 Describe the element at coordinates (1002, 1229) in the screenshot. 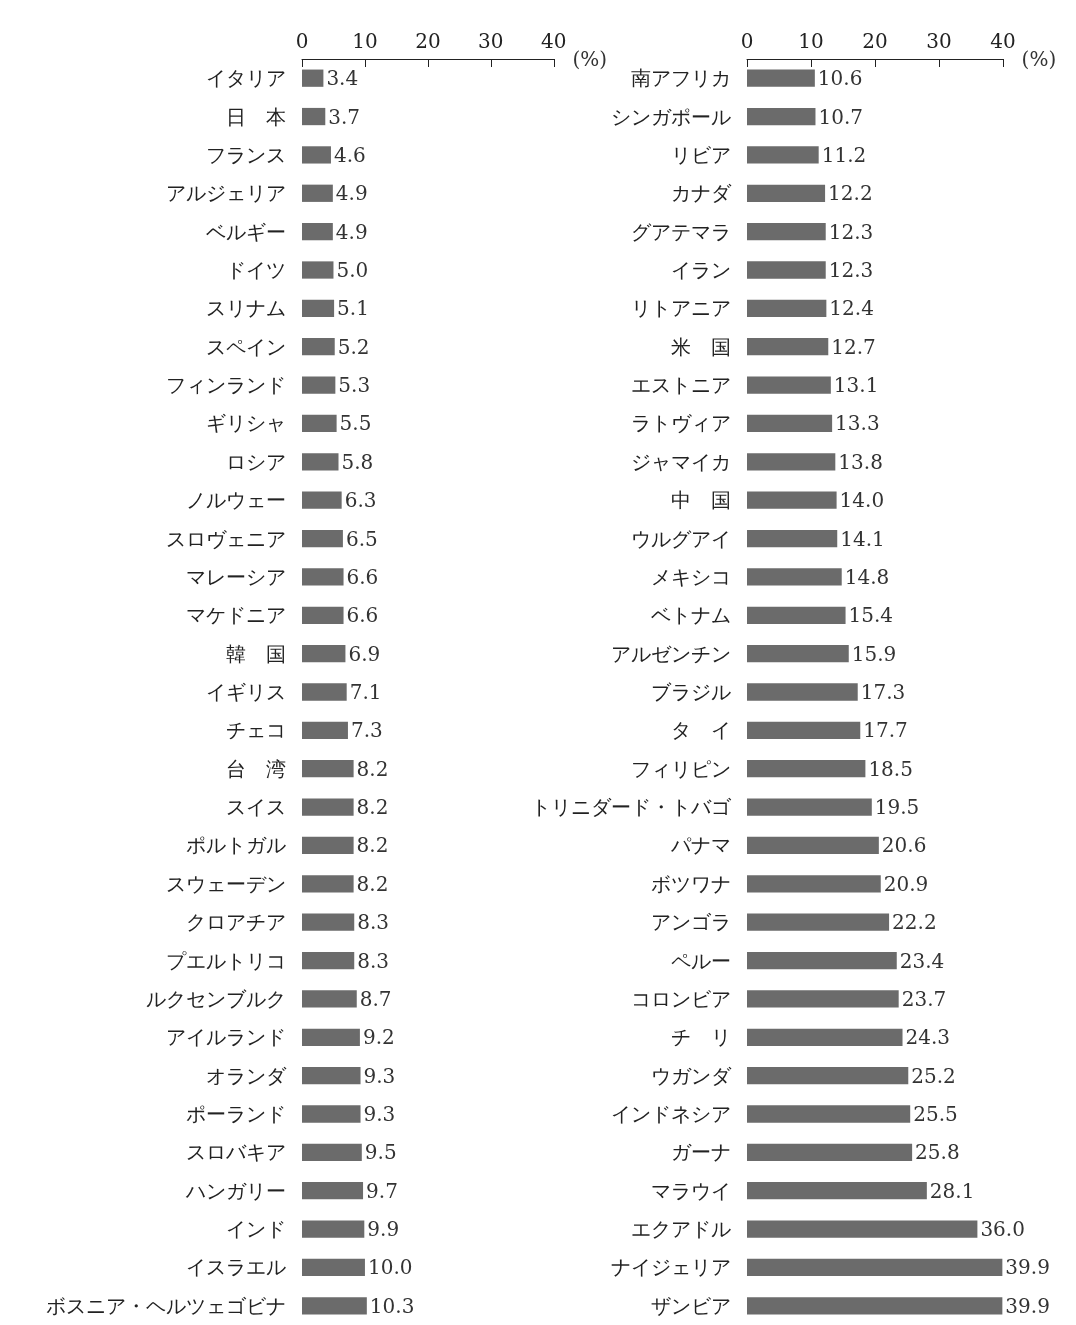

I see `data-label: 36.0` at that location.